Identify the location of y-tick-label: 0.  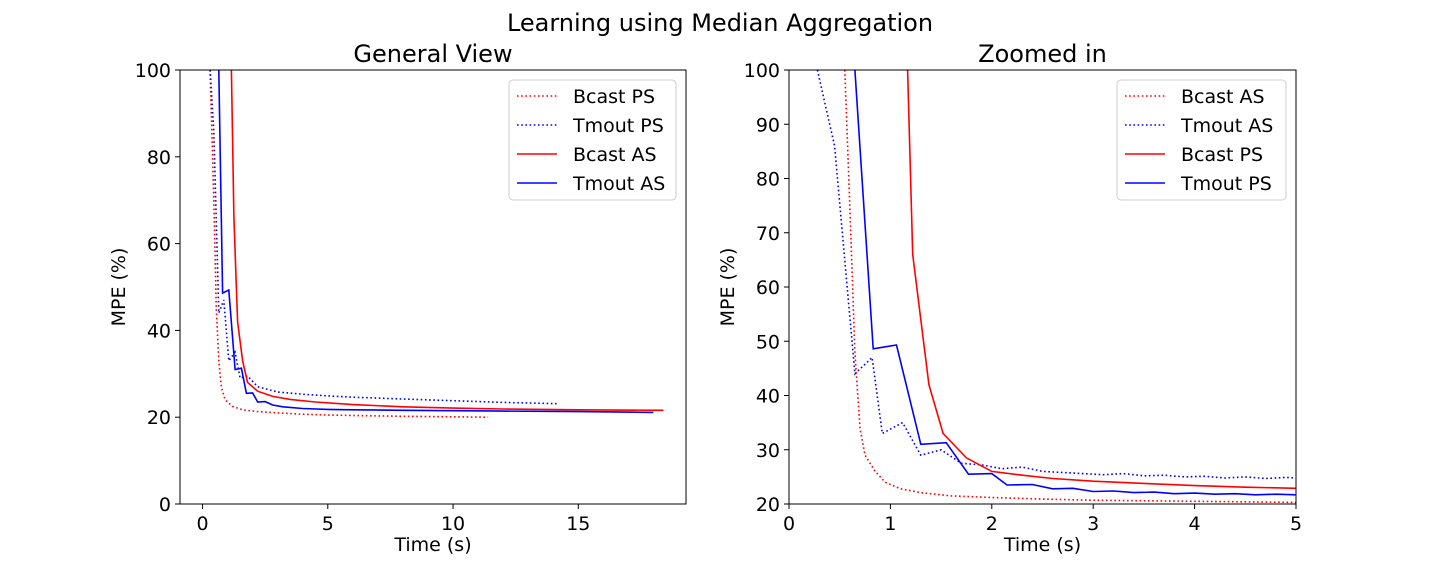
(165, 505).